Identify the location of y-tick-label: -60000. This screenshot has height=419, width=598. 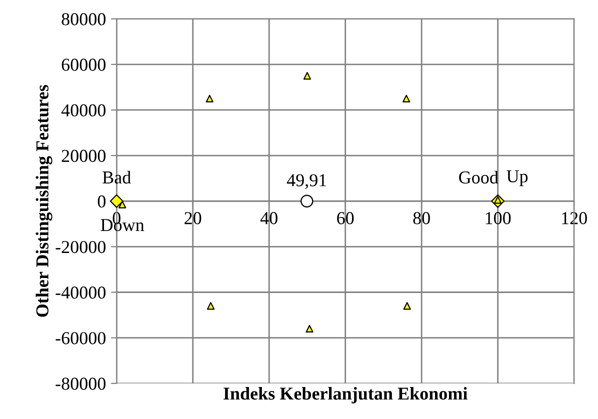
(81, 338).